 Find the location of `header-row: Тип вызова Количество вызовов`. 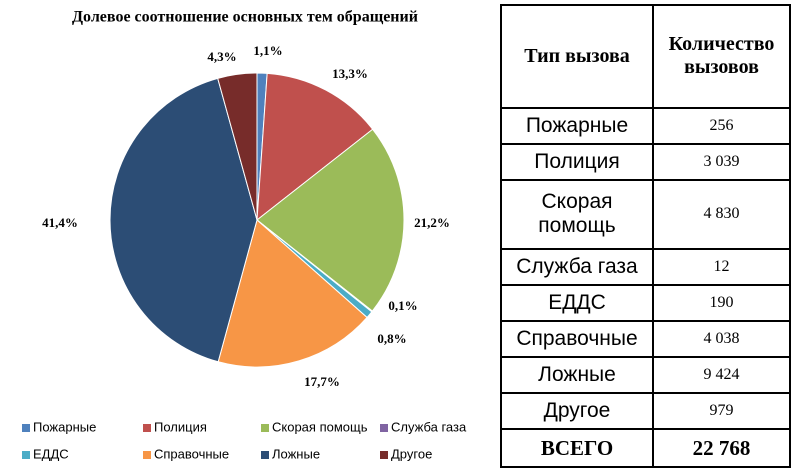

header-row: Тип вызова Количество вызовов is located at coordinates (645, 56).